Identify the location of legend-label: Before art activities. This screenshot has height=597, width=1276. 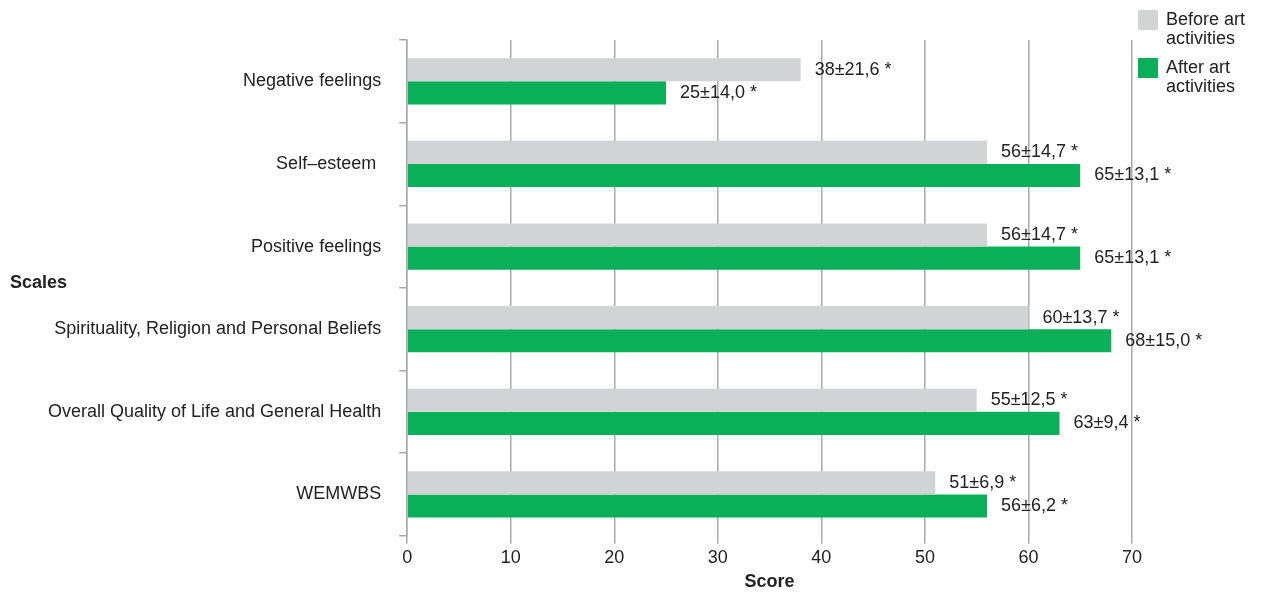
(1206, 28).